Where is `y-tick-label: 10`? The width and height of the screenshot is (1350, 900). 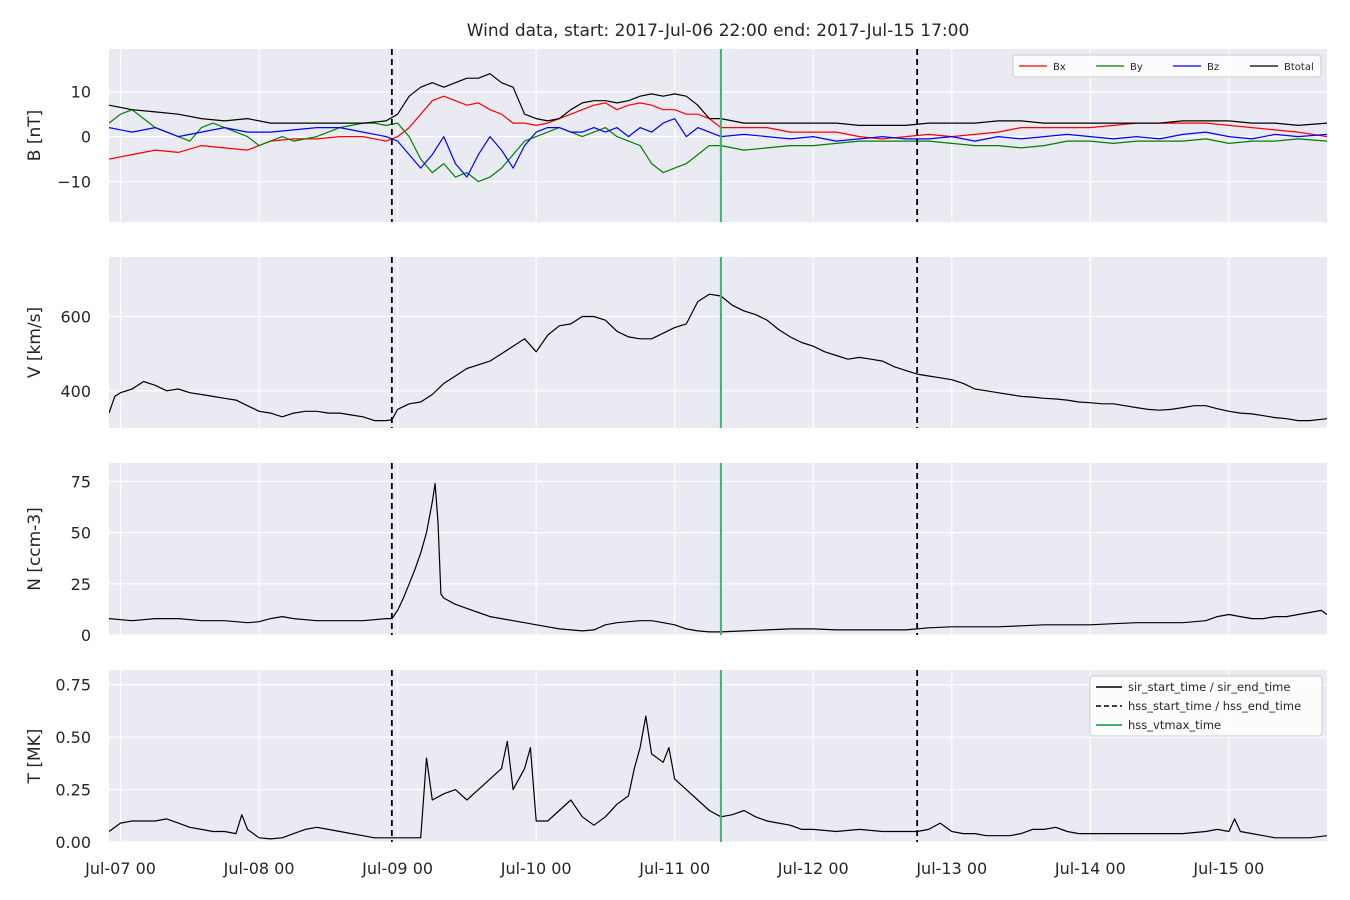 y-tick-label: 10 is located at coordinates (81, 92).